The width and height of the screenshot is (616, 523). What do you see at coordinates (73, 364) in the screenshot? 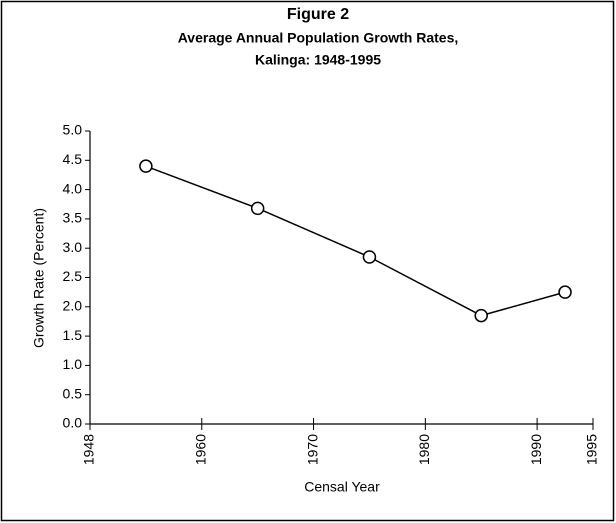
I see `y-tick-label: 1.0` at bounding box center [73, 364].